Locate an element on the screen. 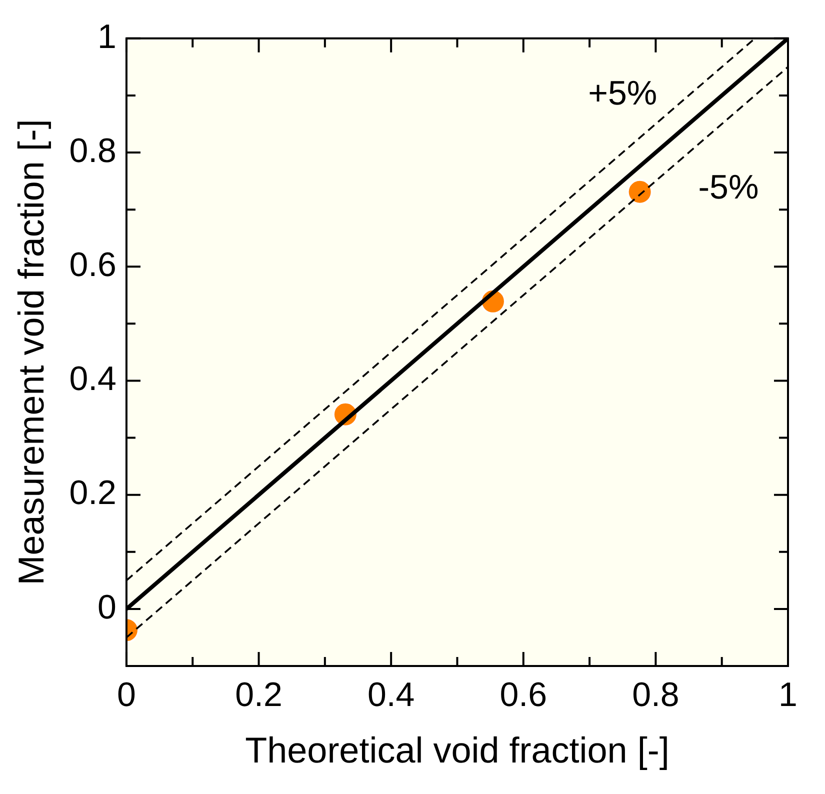 Image resolution: width=825 pixels, height=794 pixels. x-tick-label: 0.4 is located at coordinates (391, 695).